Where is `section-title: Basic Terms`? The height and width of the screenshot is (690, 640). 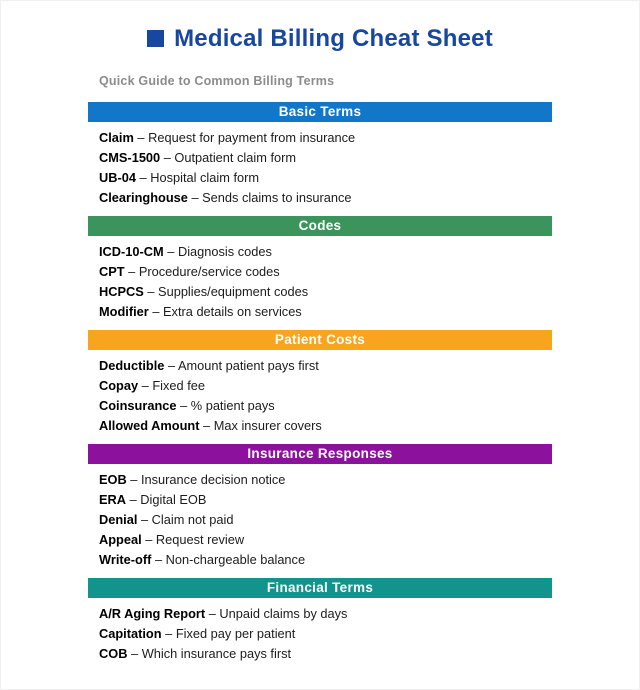
section-title: Basic Terms is located at coordinates (320, 111).